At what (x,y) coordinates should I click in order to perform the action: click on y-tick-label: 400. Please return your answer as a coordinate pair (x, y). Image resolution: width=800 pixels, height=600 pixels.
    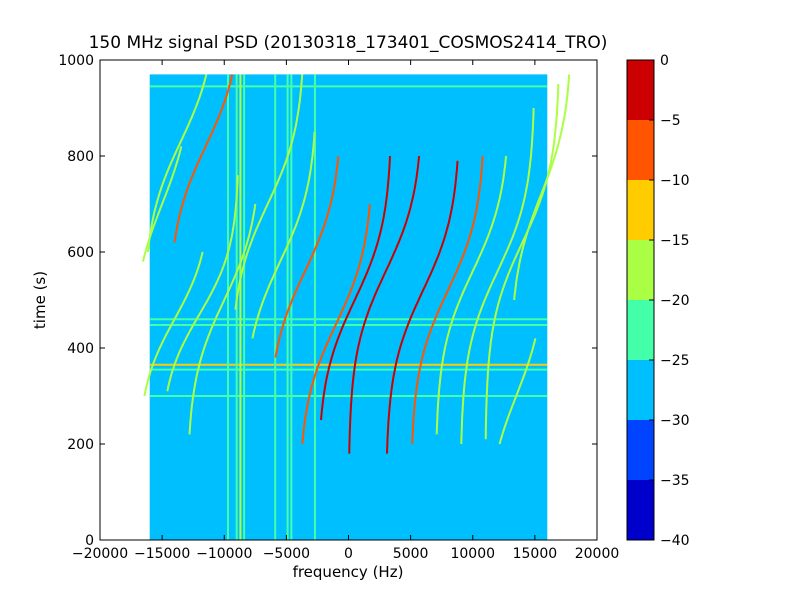
    Looking at the image, I should click on (80, 349).